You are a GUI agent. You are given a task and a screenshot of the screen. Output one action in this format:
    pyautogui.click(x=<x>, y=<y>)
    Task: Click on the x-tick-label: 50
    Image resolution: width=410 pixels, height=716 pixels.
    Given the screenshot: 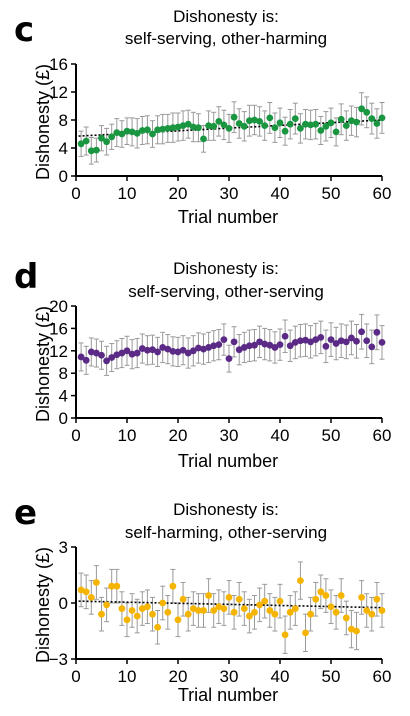 What is the action you would take?
    pyautogui.click(x=331, y=193)
    